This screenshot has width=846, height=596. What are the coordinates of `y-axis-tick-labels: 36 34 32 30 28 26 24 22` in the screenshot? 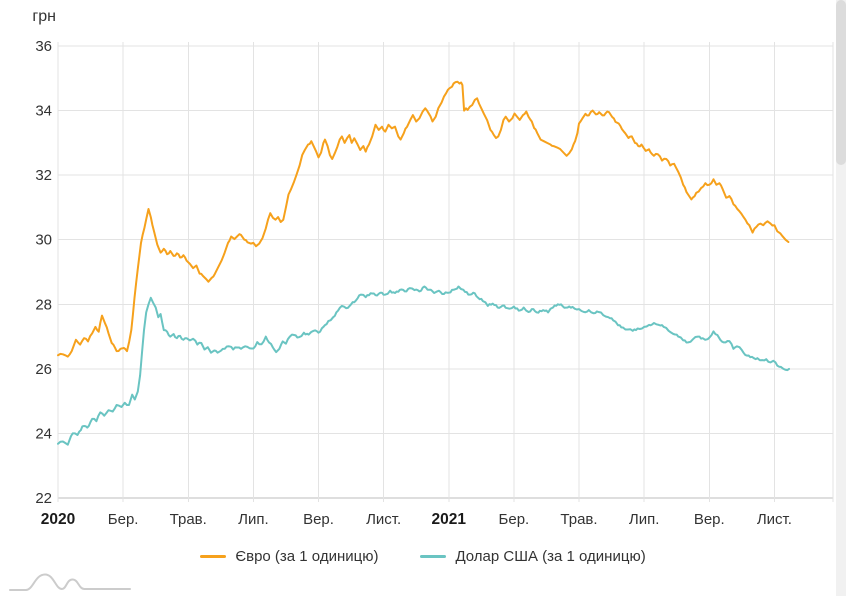 It's located at (43, 272).